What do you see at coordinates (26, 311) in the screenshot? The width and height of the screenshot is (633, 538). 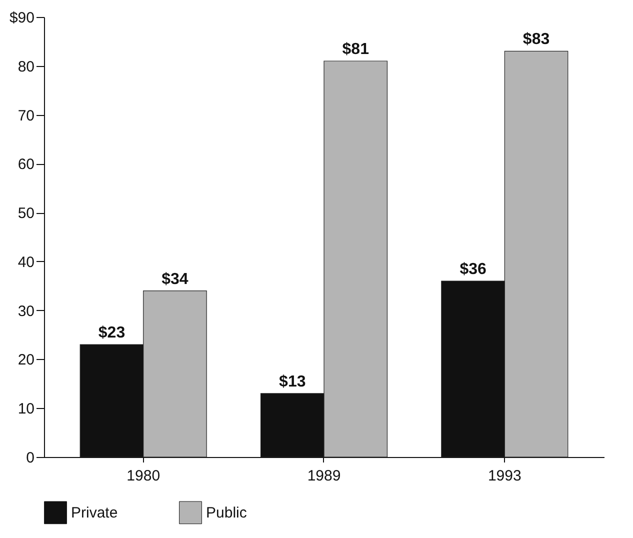 I see `y-tick-label: 30` at bounding box center [26, 311].